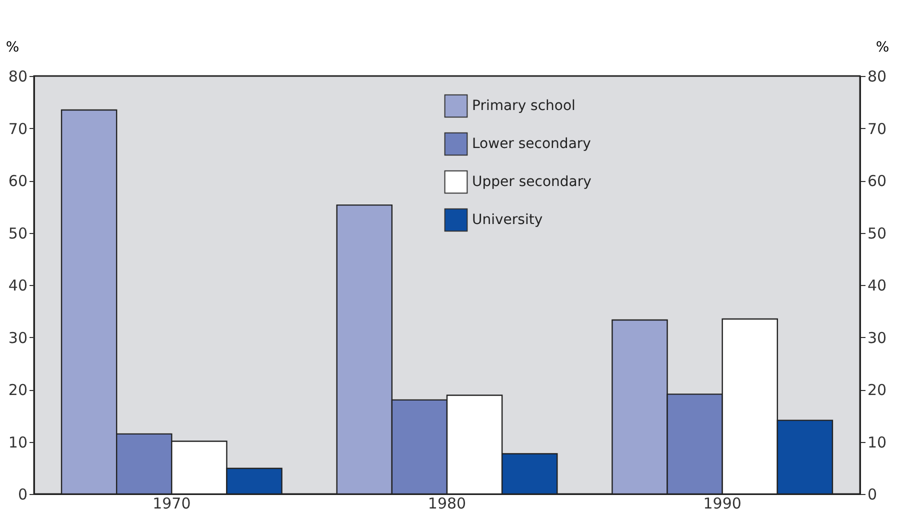  What do you see at coordinates (877, 77) in the screenshot?
I see `y2-tick-label: 80` at bounding box center [877, 77].